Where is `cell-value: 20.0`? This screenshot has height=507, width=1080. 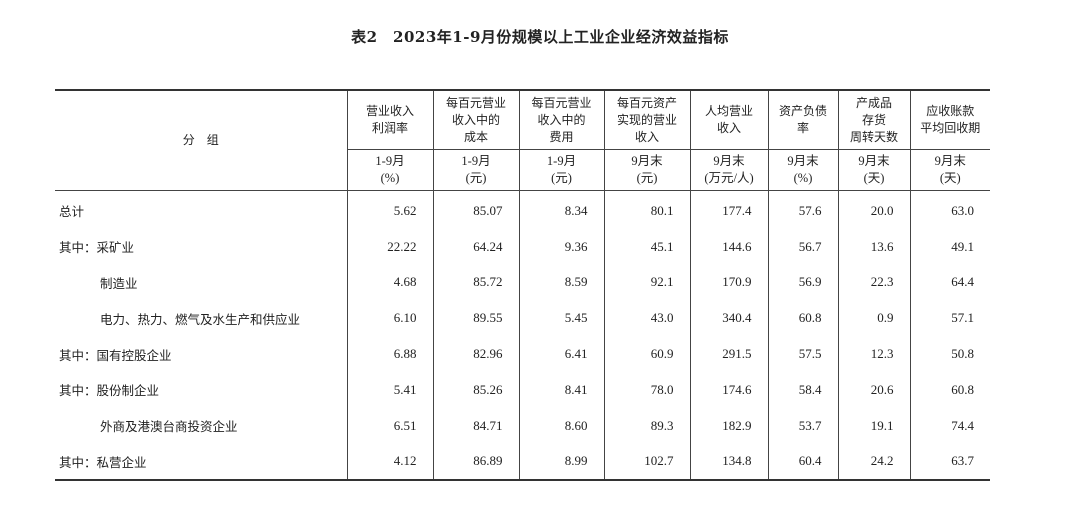 cell-value: 20.0 is located at coordinates (873, 209).